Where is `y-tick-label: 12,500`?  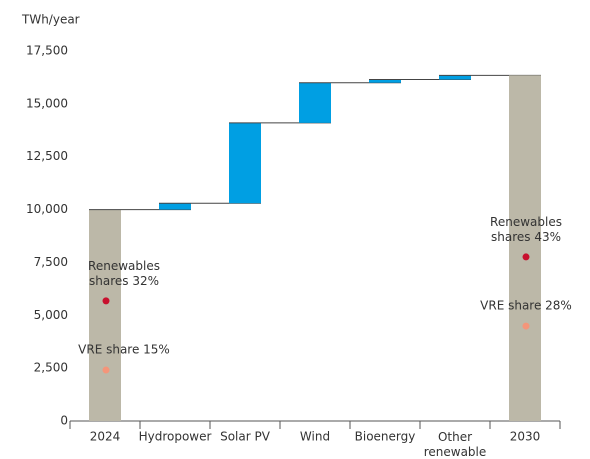
y-tick-label: 12,500 is located at coordinates (47, 156).